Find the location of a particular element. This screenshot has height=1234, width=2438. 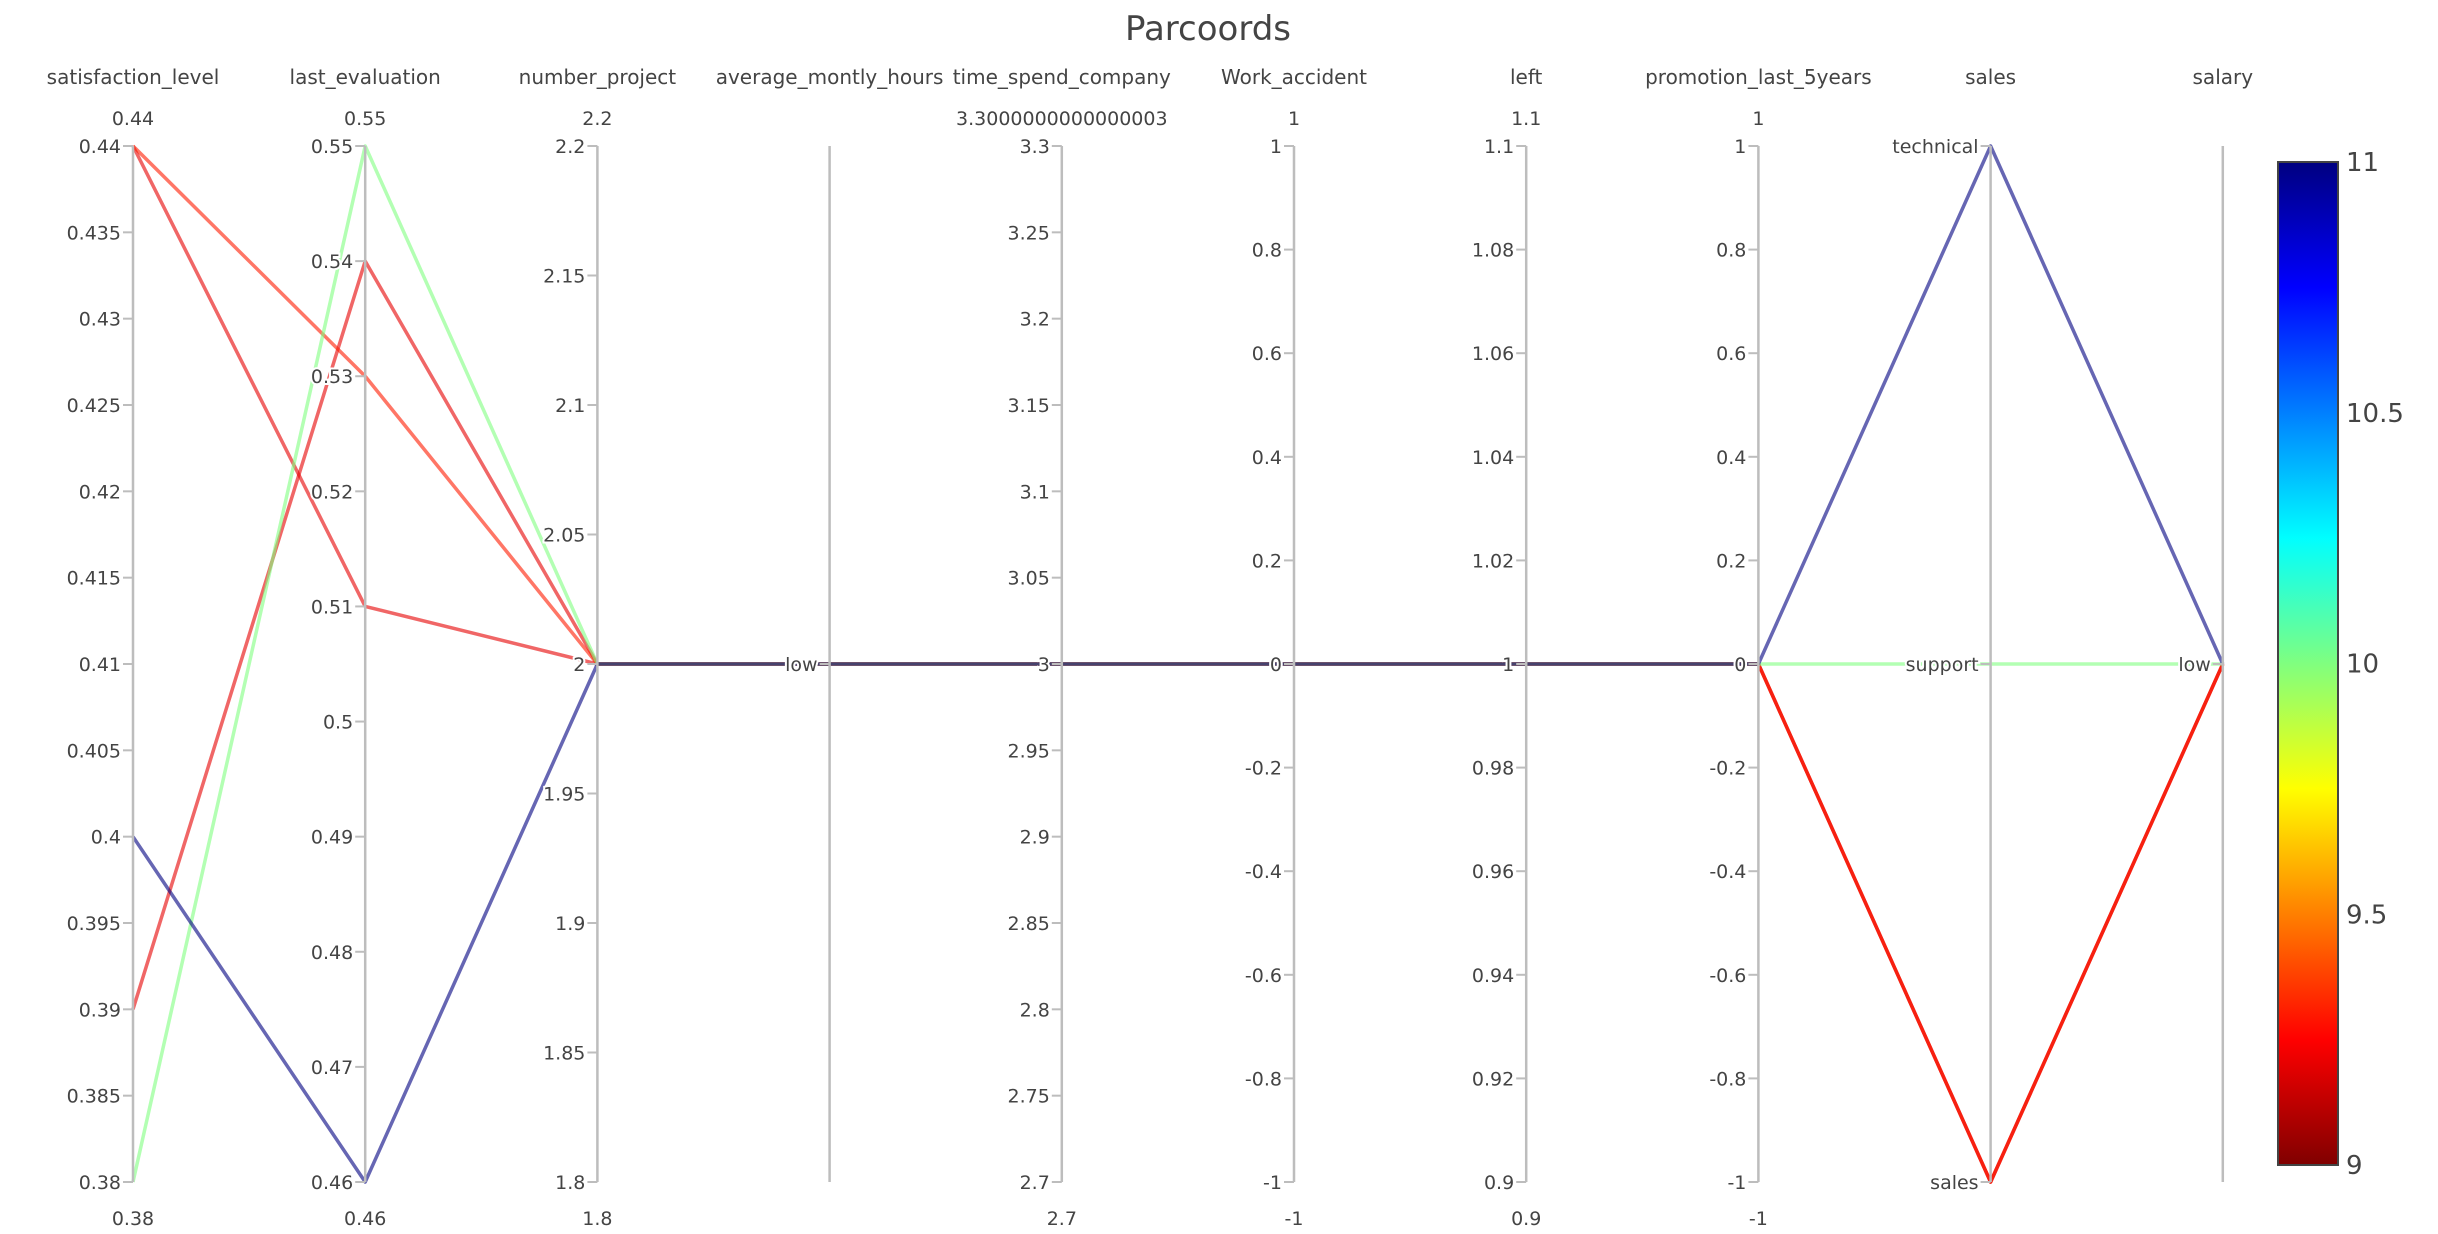

tick-label: 0.395 is located at coordinates (94, 924).